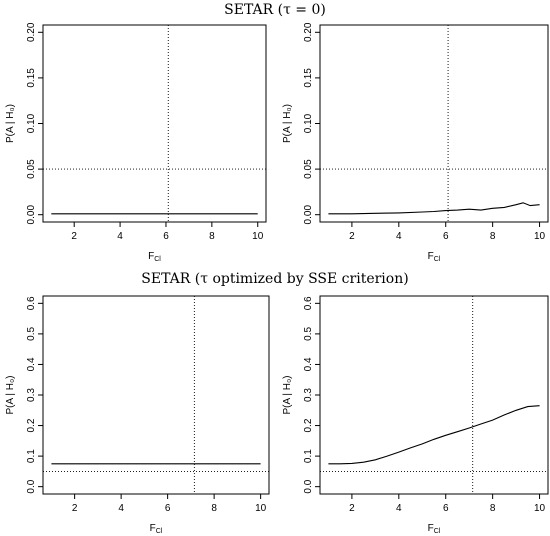 The image size is (550, 536). Describe the element at coordinates (154, 257) in the screenshot. I see `chart-1-x-axis-label: FCl` at that location.